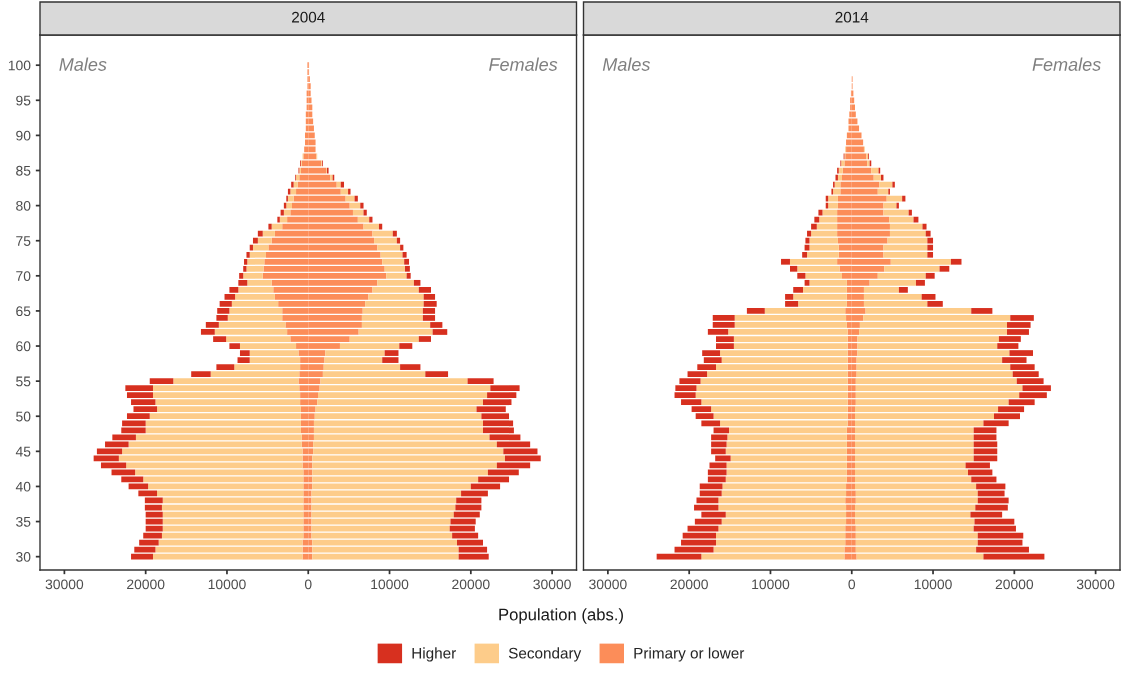  Describe the element at coordinates (852, 17) in the screenshot. I see `chart-title: 2014` at that location.